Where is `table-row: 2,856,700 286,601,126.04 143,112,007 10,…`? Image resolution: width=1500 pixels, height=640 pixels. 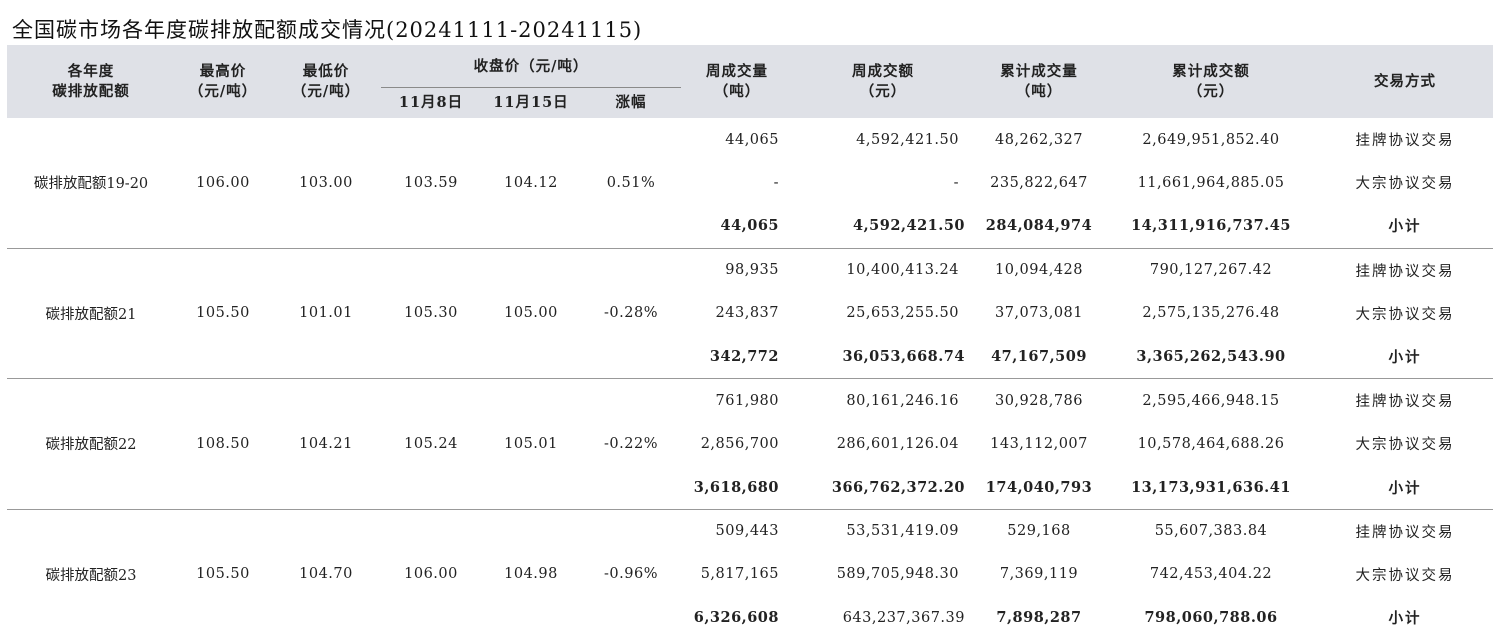 table-row: 2,856,700 286,601,126.04 143,112,007 10,… is located at coordinates (750, 443).